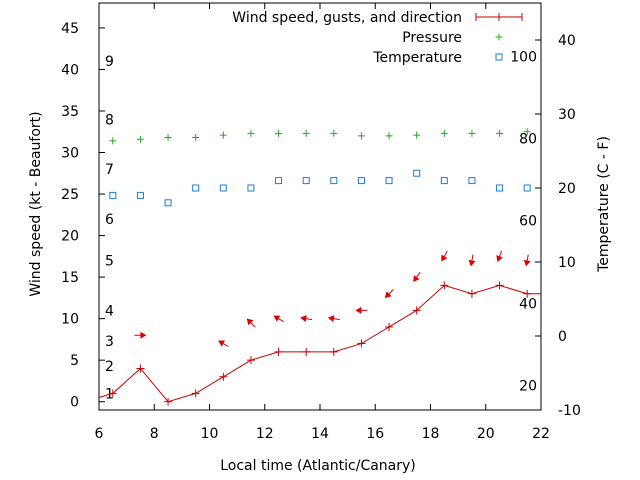 The image size is (640, 480). Describe the element at coordinates (486, 434) in the screenshot. I see `x-tick-label: 20` at that location.